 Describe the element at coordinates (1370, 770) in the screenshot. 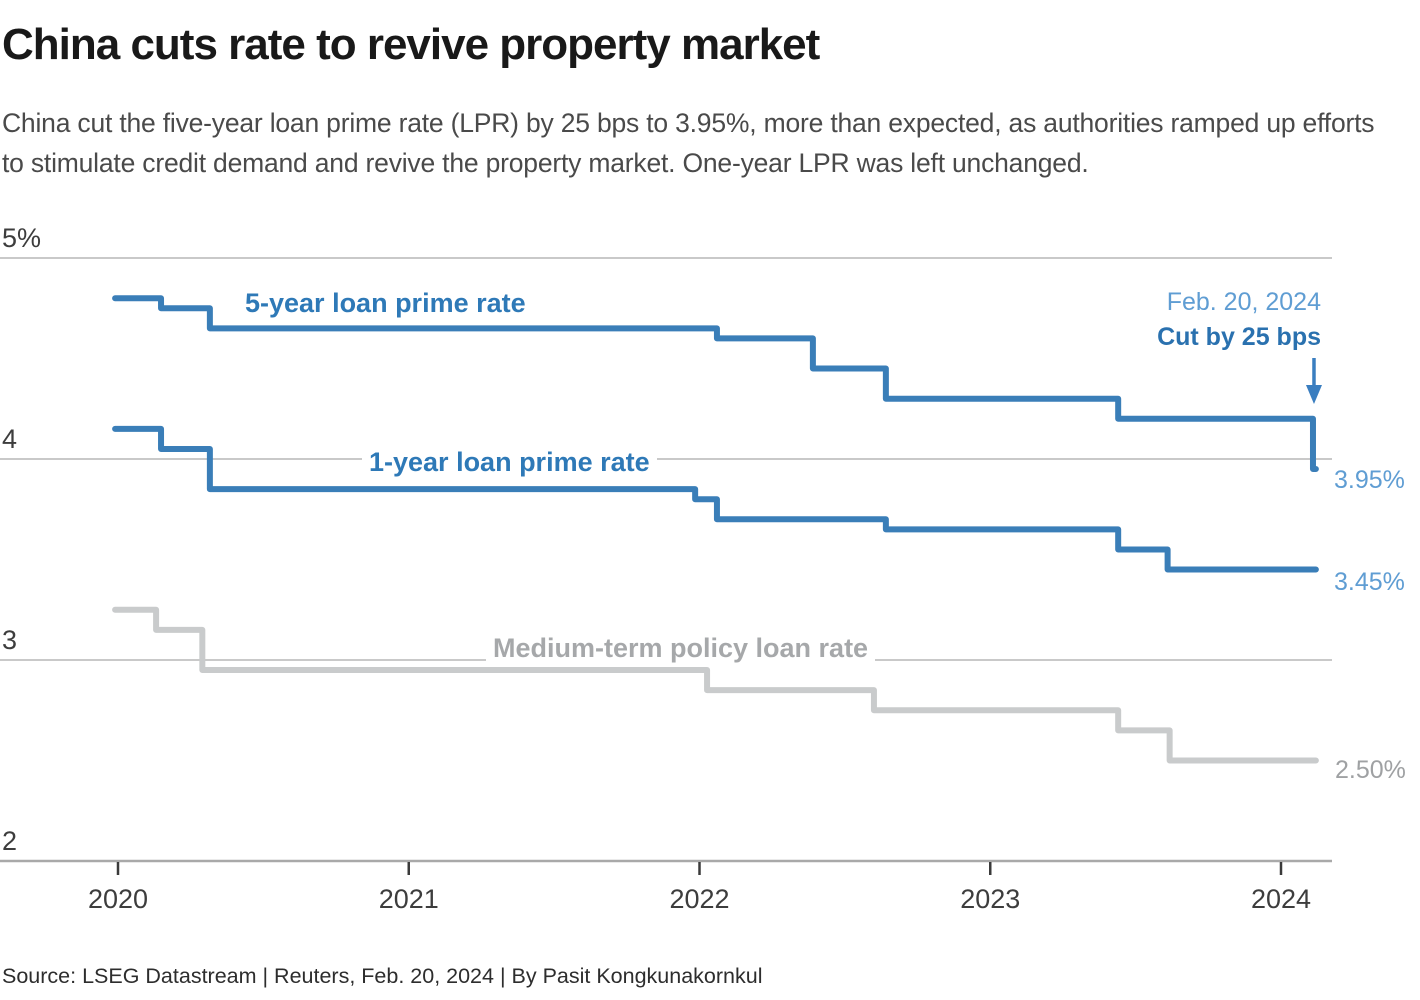

I see `end-value-label-mlf: 2.50%` at that location.